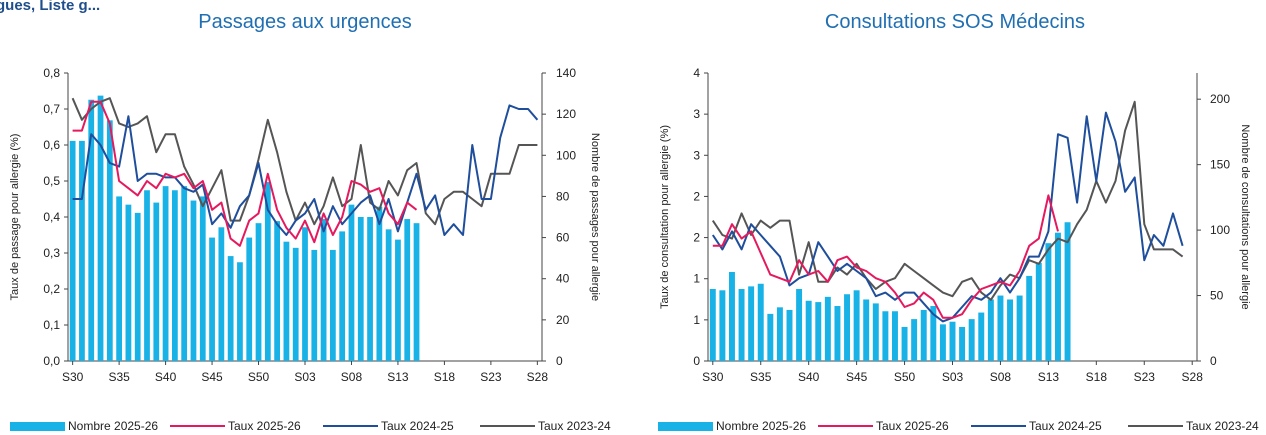 The image size is (1266, 435). Describe the element at coordinates (1049, 377) in the screenshot. I see `x-tick-label: S13` at that location.